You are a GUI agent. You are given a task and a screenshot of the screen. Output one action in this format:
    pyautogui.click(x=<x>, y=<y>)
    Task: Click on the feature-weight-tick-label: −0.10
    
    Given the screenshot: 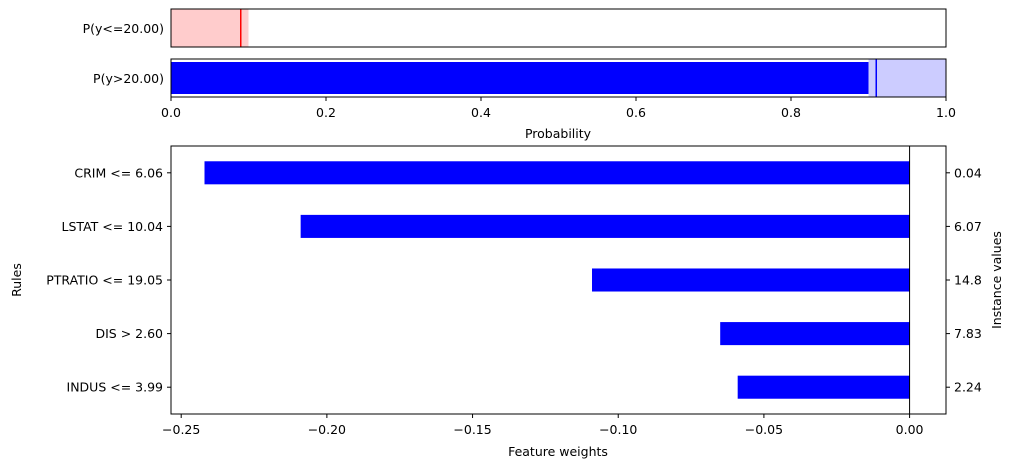 What is the action you would take?
    pyautogui.click(x=618, y=429)
    